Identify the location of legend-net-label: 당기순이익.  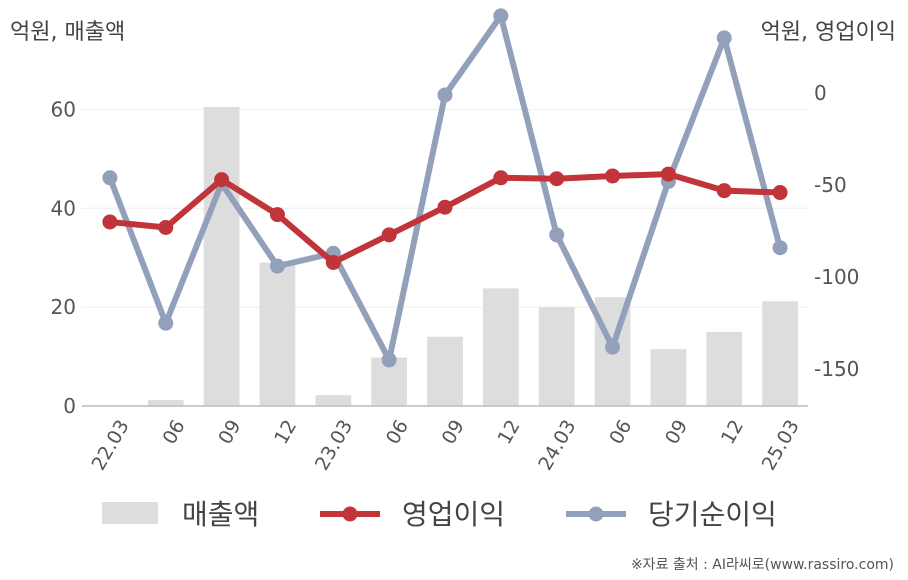
(712, 514).